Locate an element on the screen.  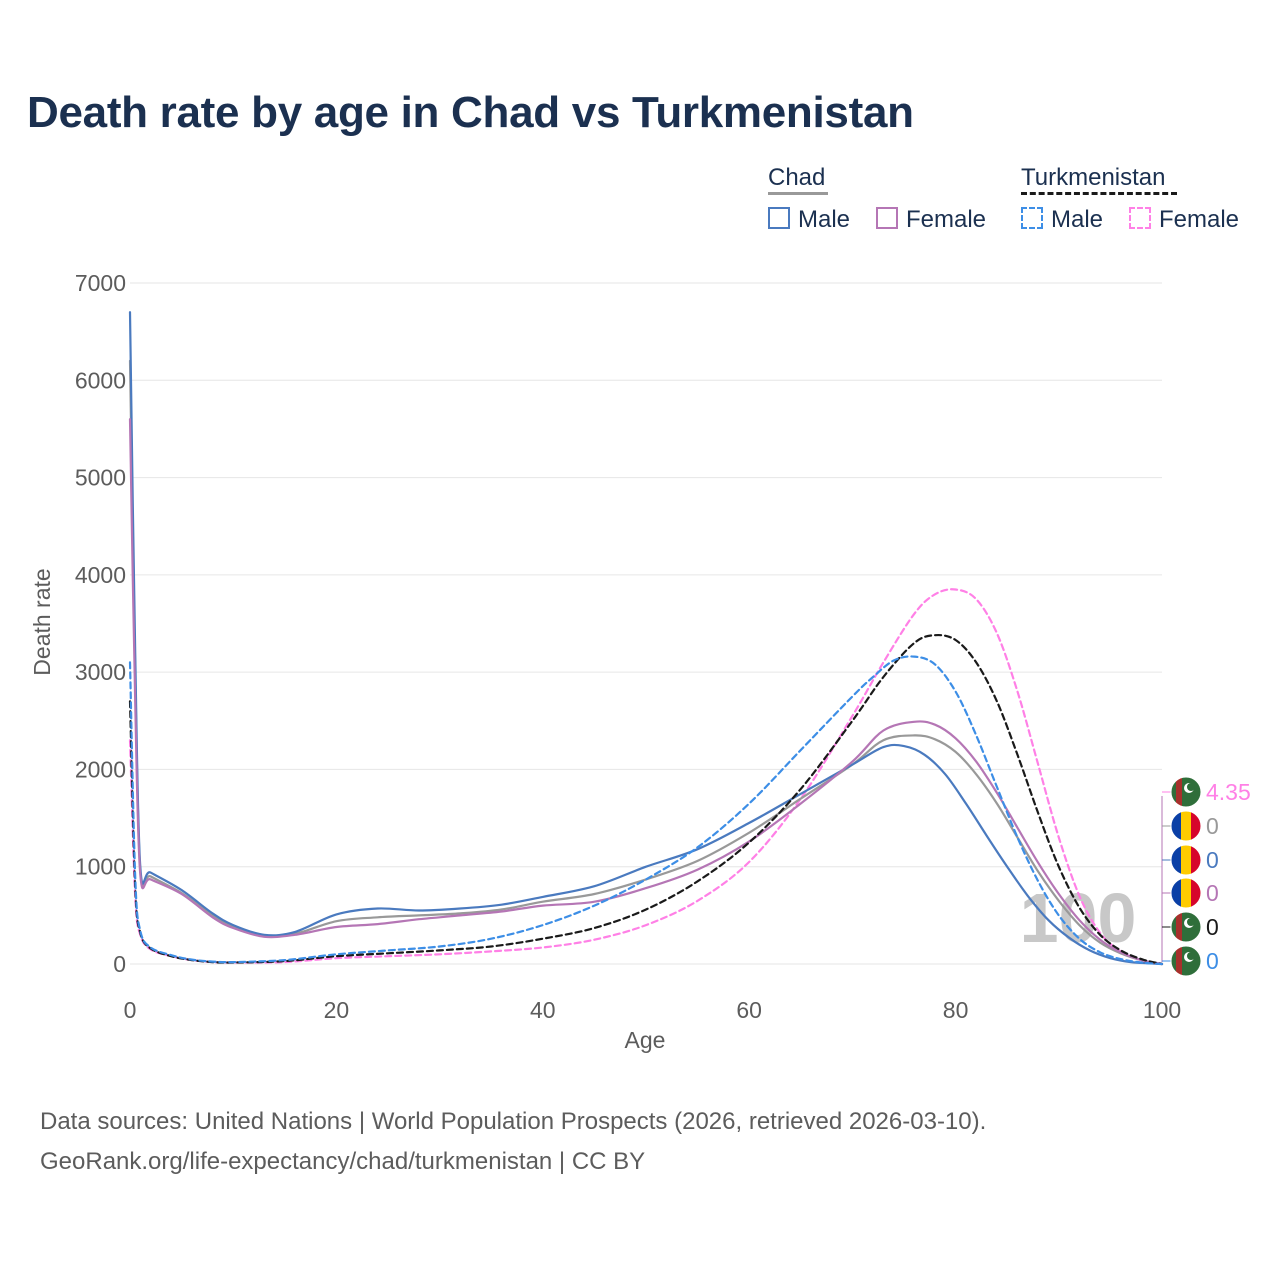
legend-group-chad: Chad is located at coordinates (796, 178).